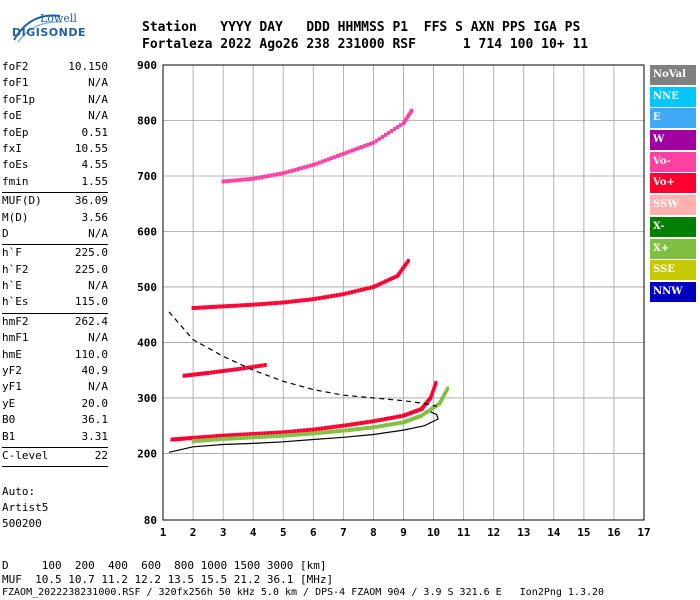 The height and width of the screenshot is (600, 700). What do you see at coordinates (95, 420) in the screenshot?
I see `param-value: 36.1` at bounding box center [95, 420].